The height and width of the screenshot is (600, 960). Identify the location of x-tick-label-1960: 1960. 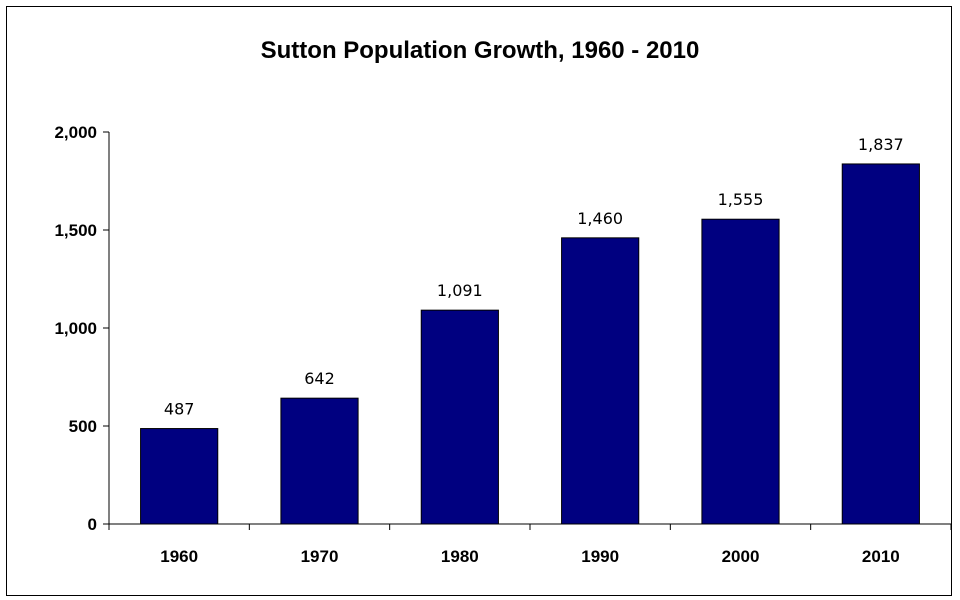
(179, 556).